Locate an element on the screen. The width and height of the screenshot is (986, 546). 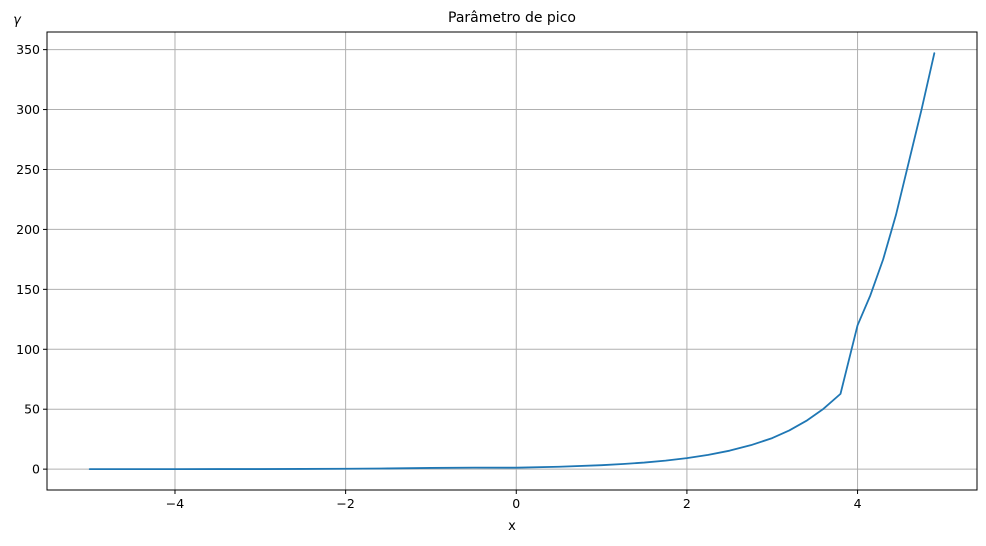
y-axis-label: γ is located at coordinates (17, 20).